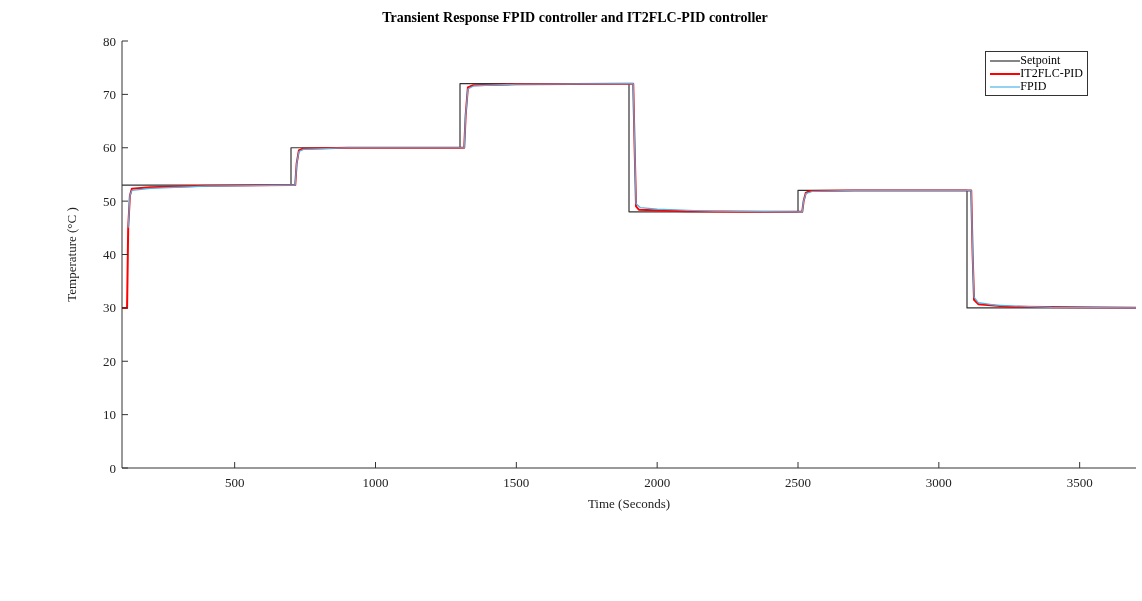  I want to click on x-tick-label: 3500, so click(1079, 483).